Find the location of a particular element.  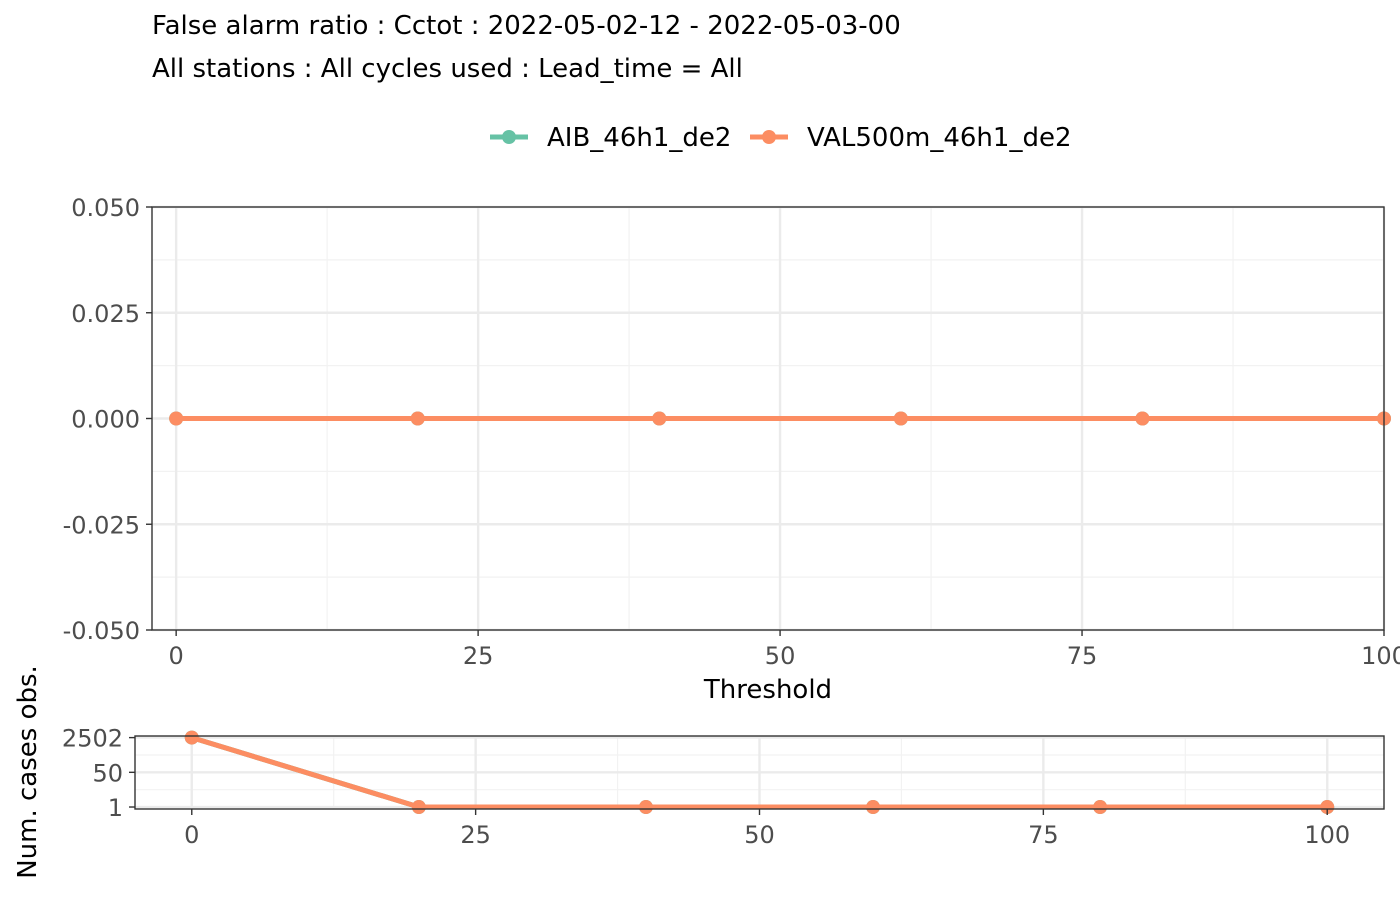

y-tick-label: 2502 is located at coordinates (92, 739).